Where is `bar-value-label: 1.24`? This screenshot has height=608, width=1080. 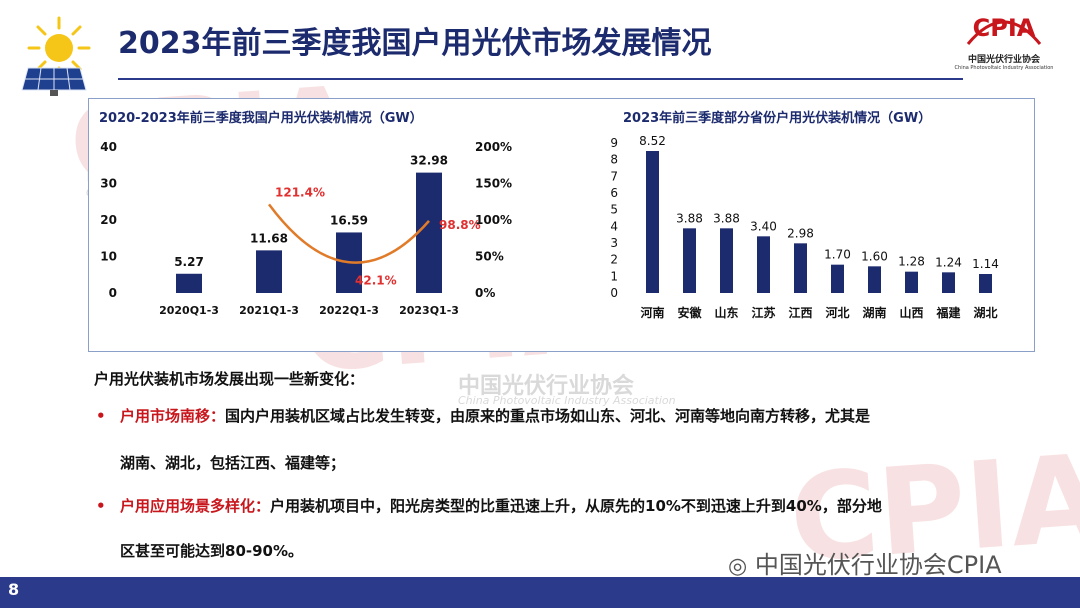 bar-value-label: 1.24 is located at coordinates (948, 262).